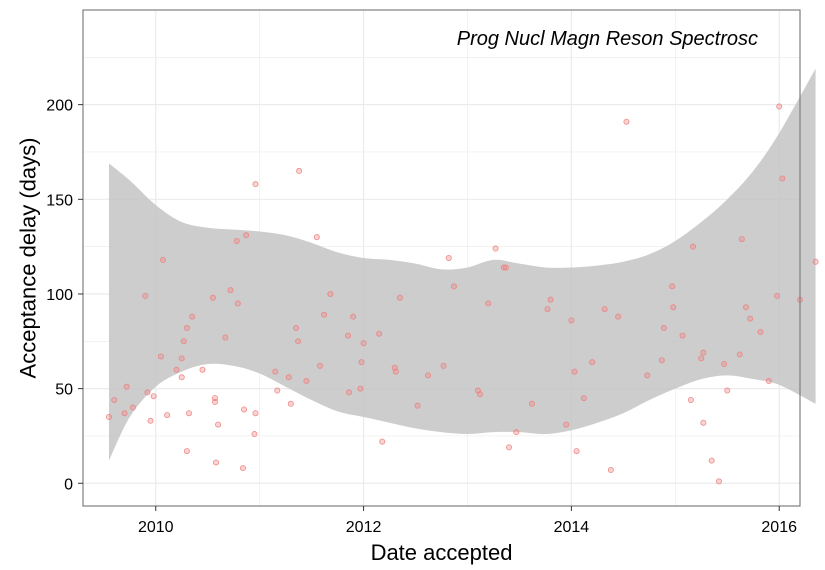 The width and height of the screenshot is (825, 570). What do you see at coordinates (607, 39) in the screenshot?
I see `chart-title: Prog Nucl Magn Reson Spectrosc` at bounding box center [607, 39].